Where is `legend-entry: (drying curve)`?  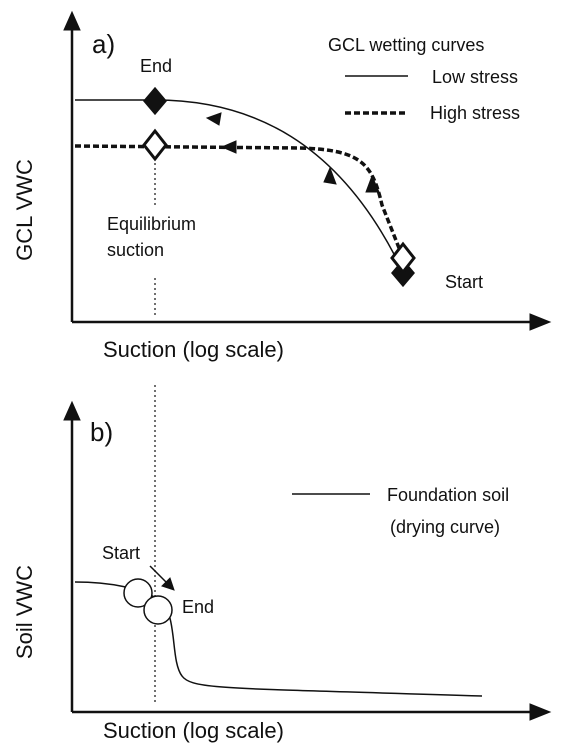
legend-entry: (drying curve) is located at coordinates (445, 527).